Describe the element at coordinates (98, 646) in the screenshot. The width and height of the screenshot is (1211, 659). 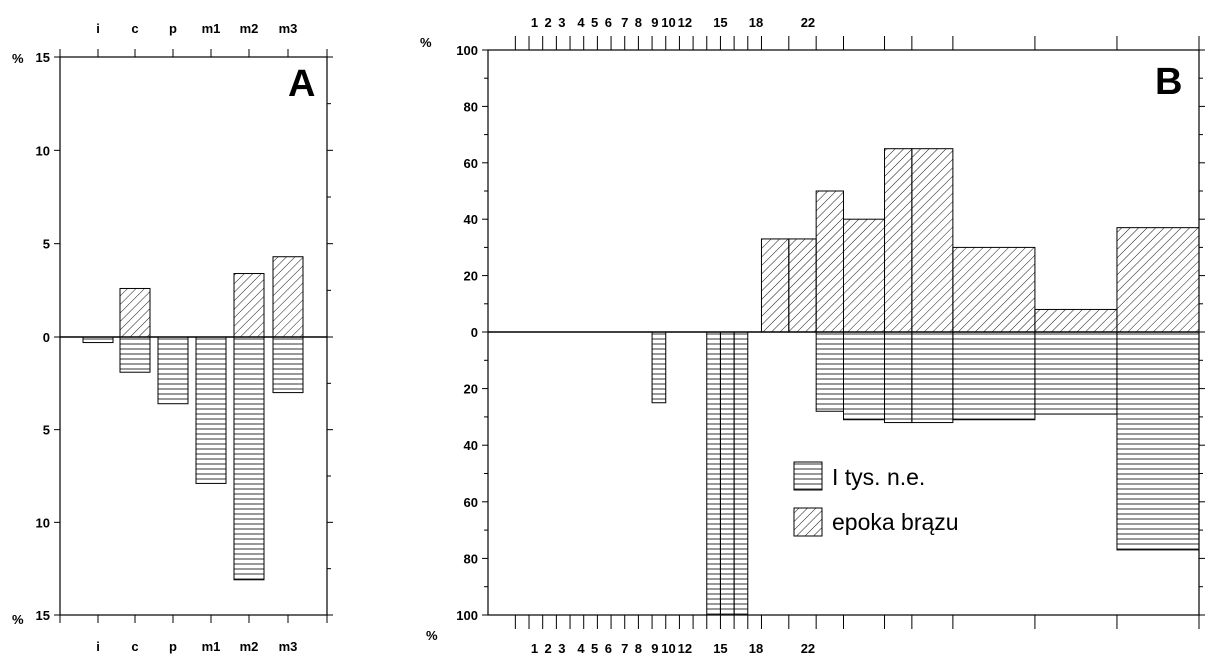
I see `panel-a-bottom-category-label: i` at that location.